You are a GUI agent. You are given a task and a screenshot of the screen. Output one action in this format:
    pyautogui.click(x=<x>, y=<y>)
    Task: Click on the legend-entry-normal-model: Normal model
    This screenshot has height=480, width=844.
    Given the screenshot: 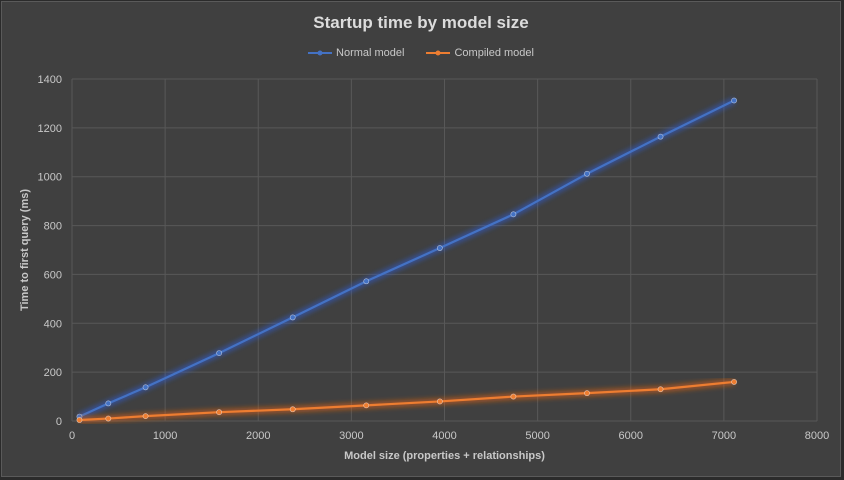 What is the action you would take?
    pyautogui.click(x=356, y=53)
    